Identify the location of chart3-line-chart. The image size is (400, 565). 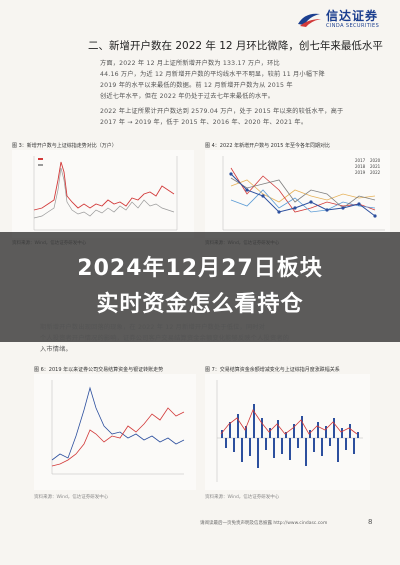
(115, 432).